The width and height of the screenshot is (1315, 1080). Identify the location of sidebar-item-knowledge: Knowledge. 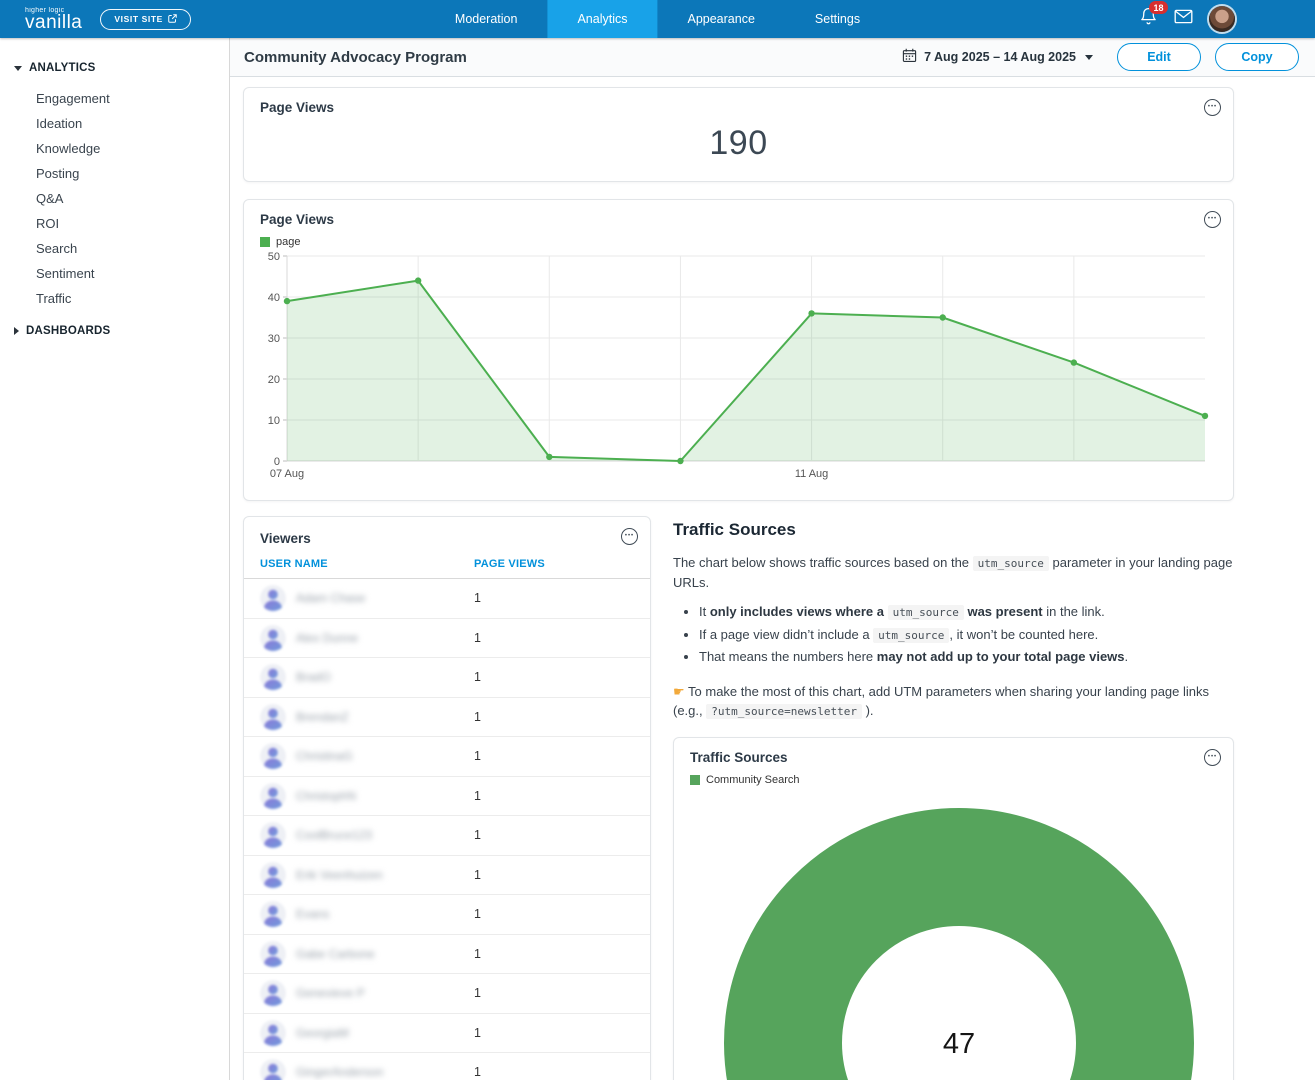
(68, 148).